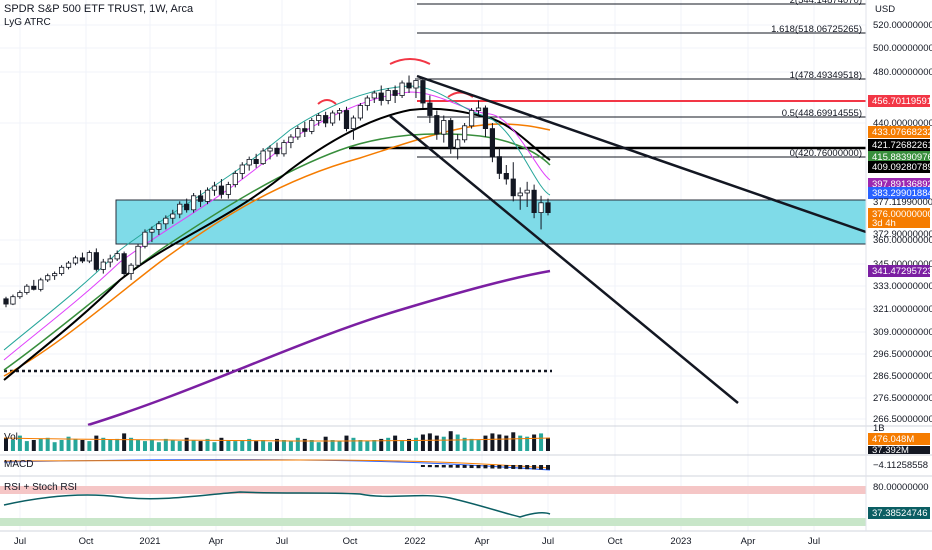  Describe the element at coordinates (902, 184) in the screenshot. I see `price-tag-label: 397.89136892` at that location.